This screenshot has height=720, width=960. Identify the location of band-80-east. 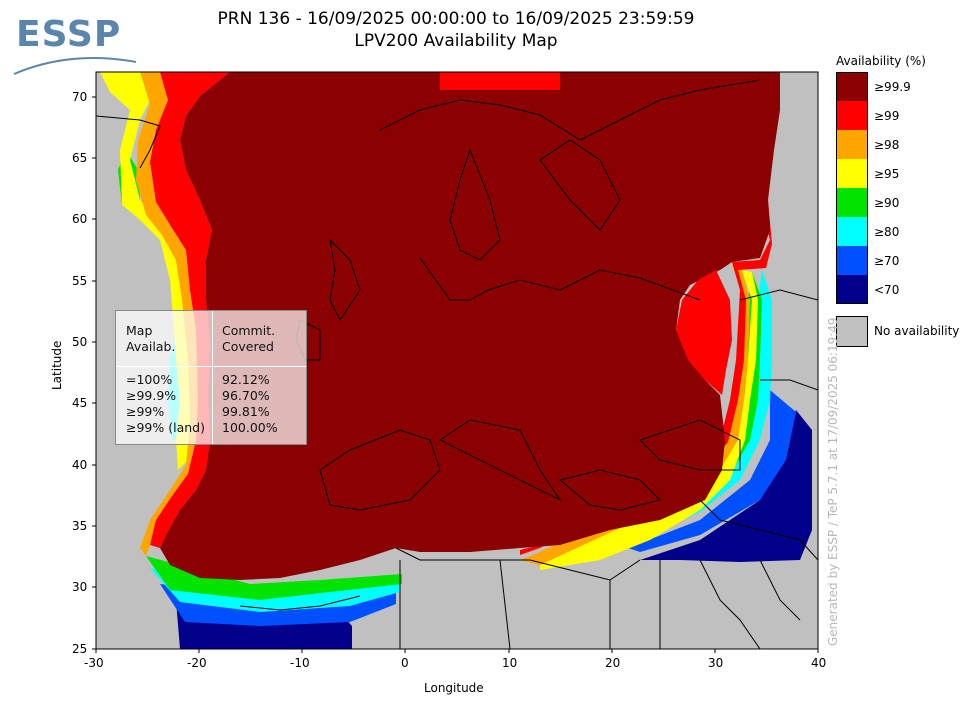
(700, 405).